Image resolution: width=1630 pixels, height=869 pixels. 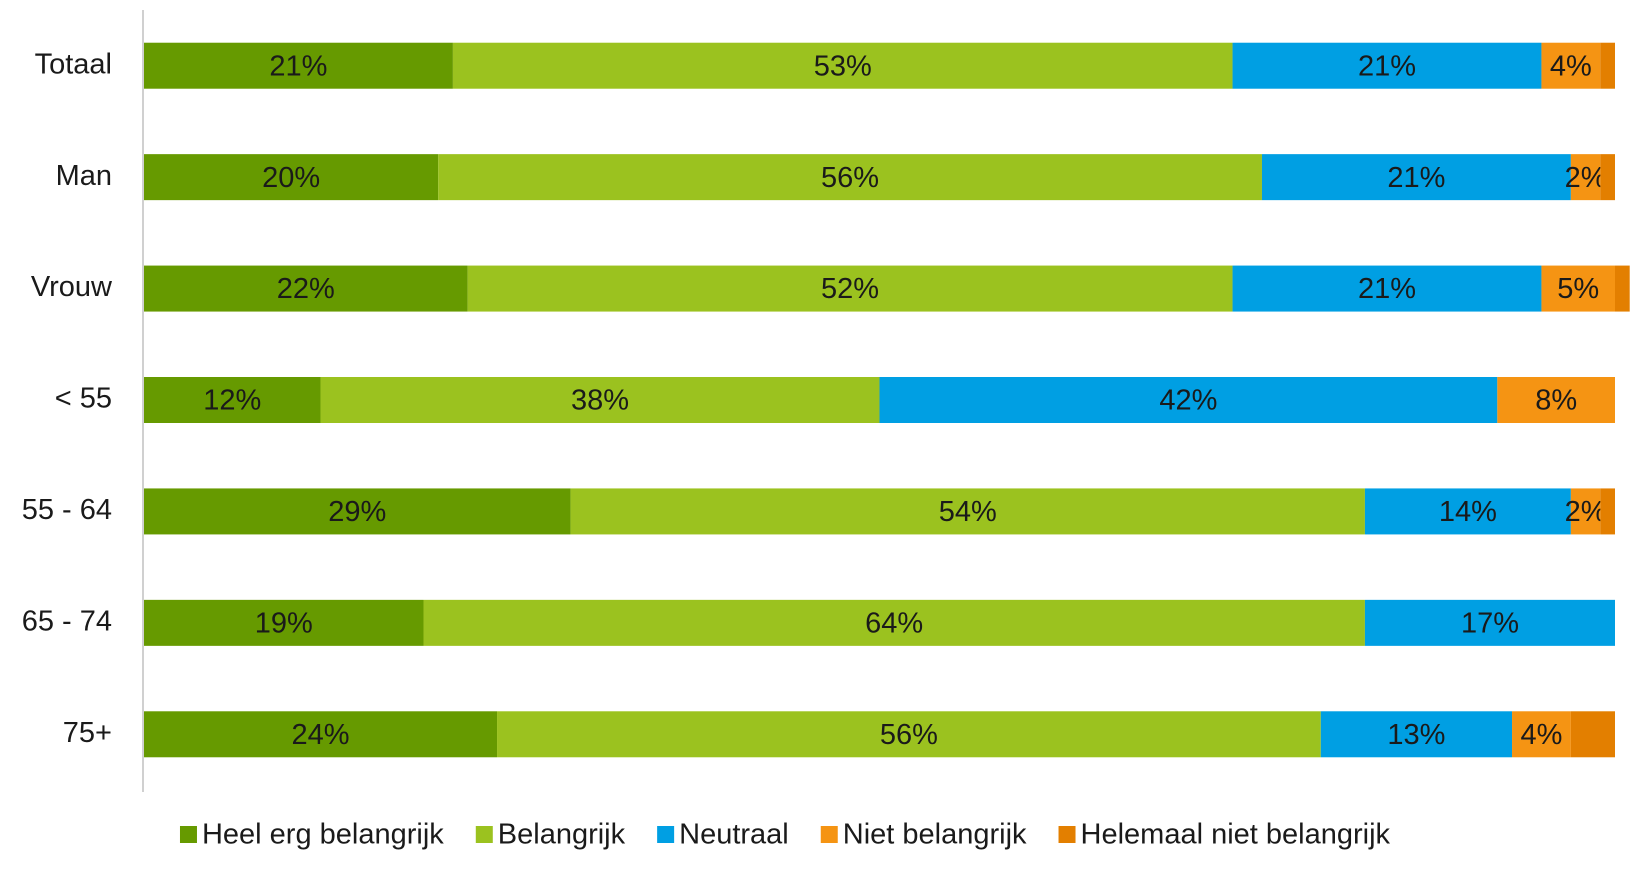 I want to click on data-label: 14%, so click(x=1468, y=512).